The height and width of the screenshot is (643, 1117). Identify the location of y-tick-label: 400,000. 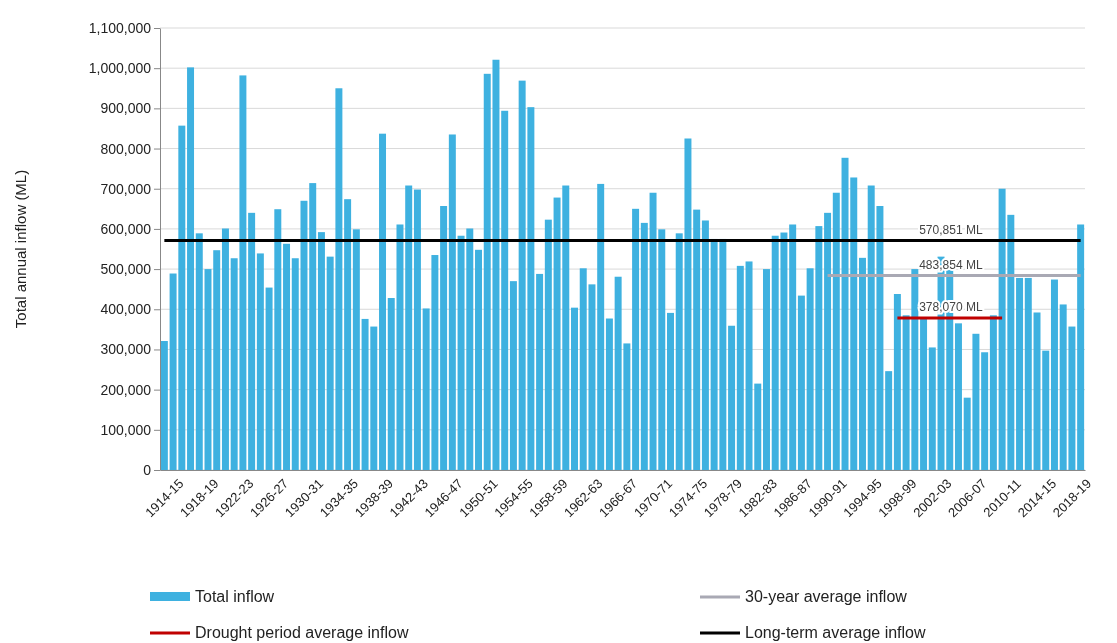
(126, 309).